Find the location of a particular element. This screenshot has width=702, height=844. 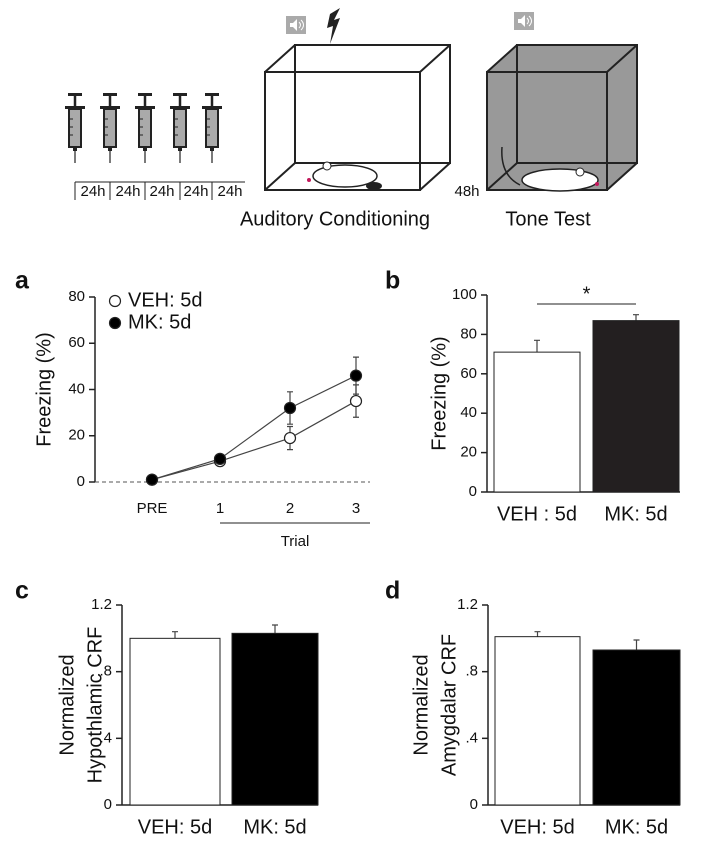

legend-label: VEH: 5d is located at coordinates (165, 300).